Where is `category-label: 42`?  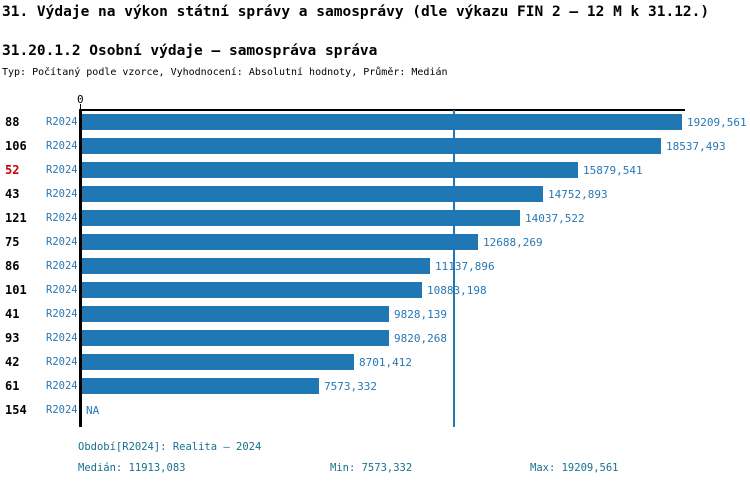
category-label: 42 is located at coordinates (12, 362).